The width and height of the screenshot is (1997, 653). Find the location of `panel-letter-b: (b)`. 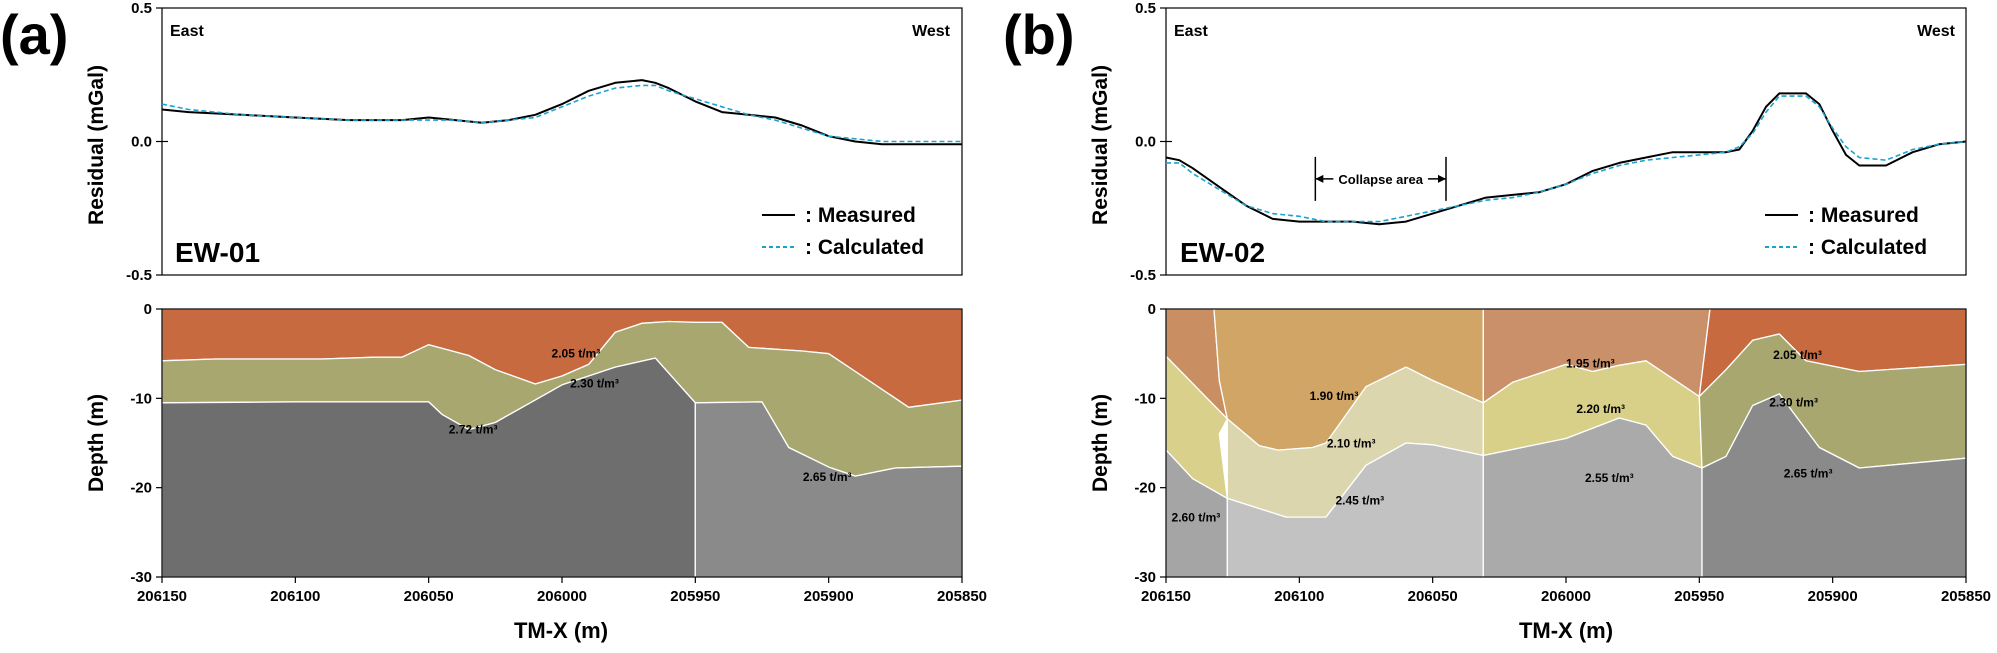

panel-letter-b: (b) is located at coordinates (1039, 34).